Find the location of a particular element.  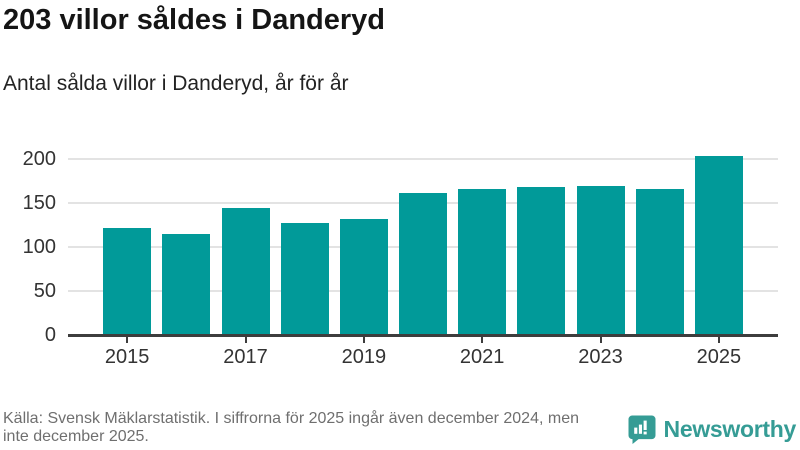

bar-2019 is located at coordinates (363, 276).